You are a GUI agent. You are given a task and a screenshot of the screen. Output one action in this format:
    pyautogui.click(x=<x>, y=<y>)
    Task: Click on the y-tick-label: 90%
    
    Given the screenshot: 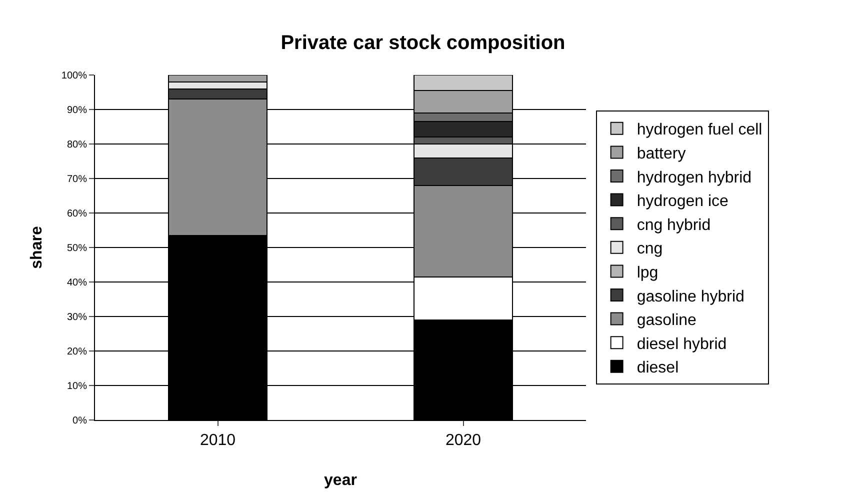 What is the action you would take?
    pyautogui.click(x=77, y=110)
    